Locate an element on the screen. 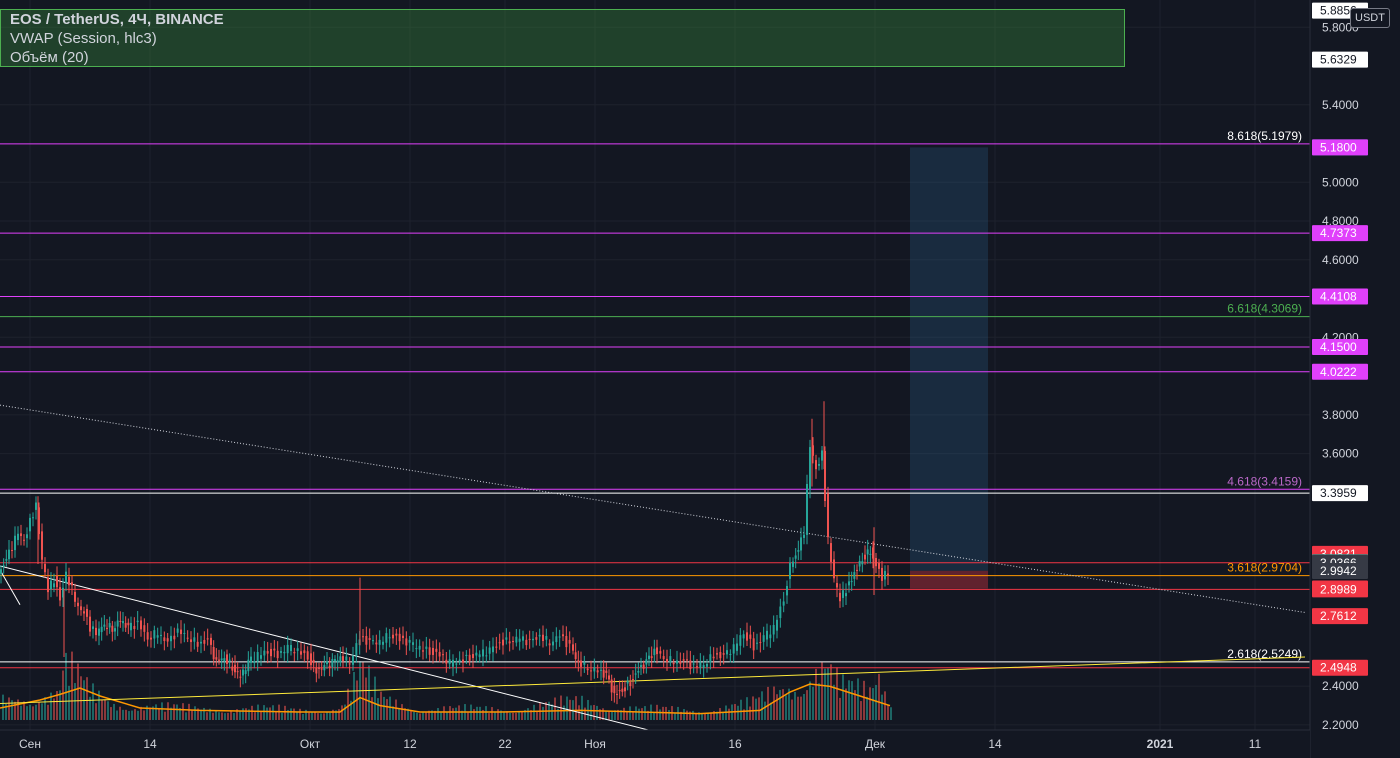 This screenshot has height=758, width=1400. time-axis: Сен 14 Окт 12 22 Ноя 16 Дек 14 2021 11 is located at coordinates (655, 743).